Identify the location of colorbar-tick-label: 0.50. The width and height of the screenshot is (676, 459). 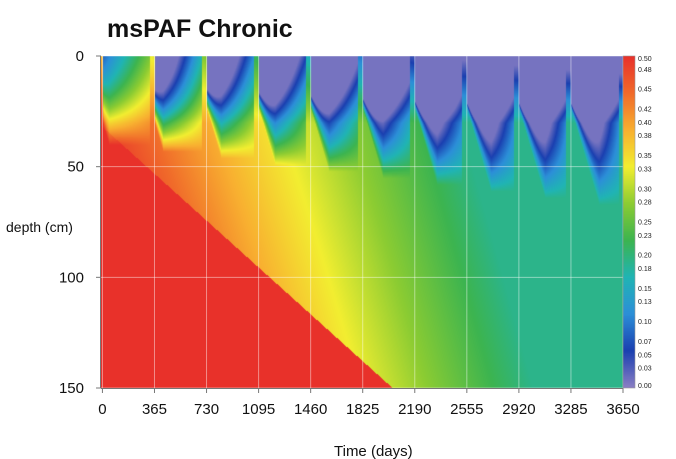
(645, 59).